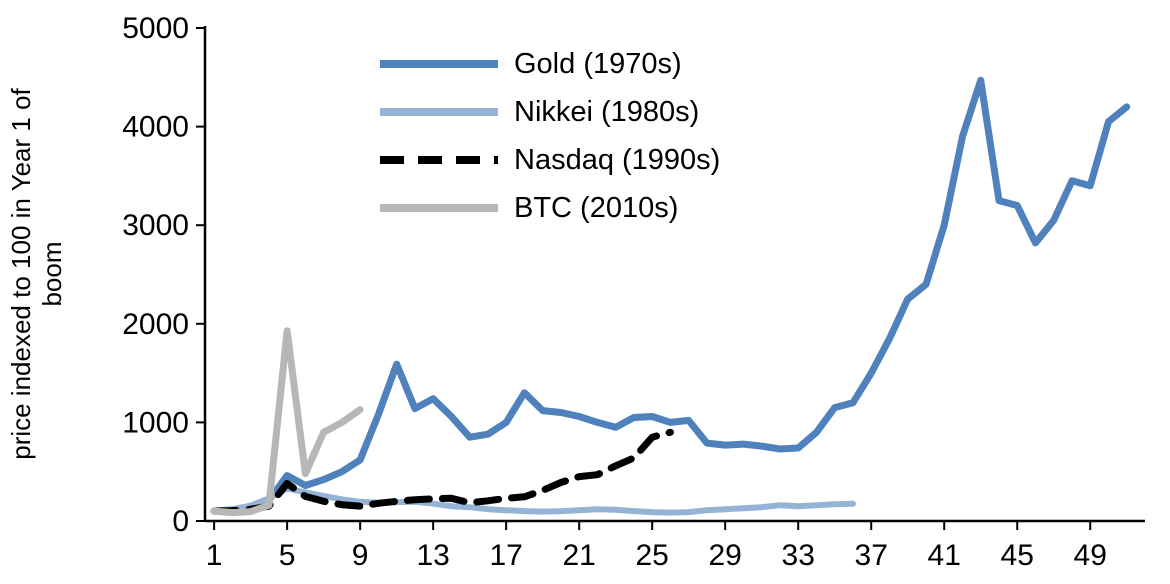  Describe the element at coordinates (533, 500) in the screenshot. I see `series-line-nikkei-1980s` at that location.